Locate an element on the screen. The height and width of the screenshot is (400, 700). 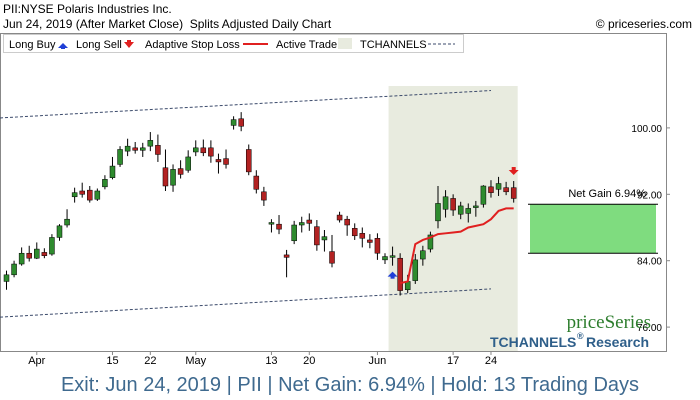
copyright: © priceseries.com is located at coordinates (643, 24).